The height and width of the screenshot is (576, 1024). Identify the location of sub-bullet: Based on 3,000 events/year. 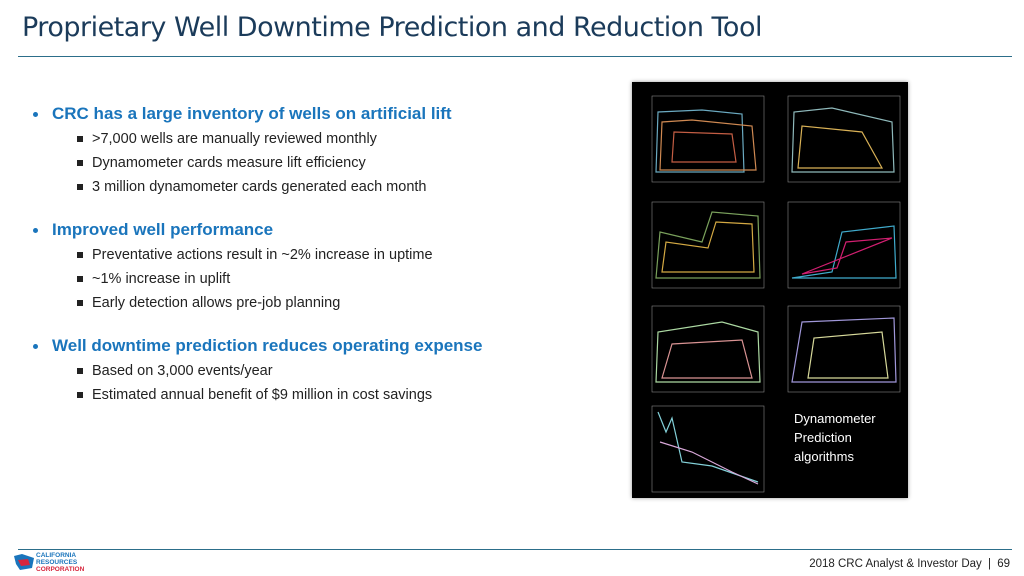
(320, 374).